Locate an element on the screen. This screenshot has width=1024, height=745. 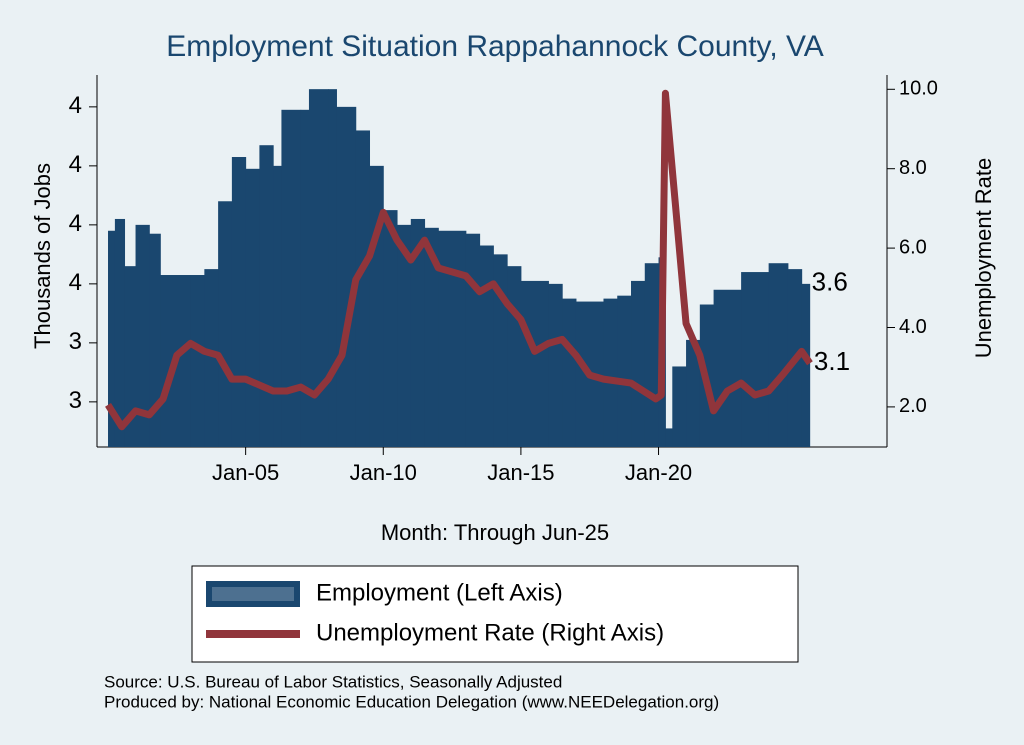
x-axis-label: Month: Through Jun-25 is located at coordinates (495, 532).